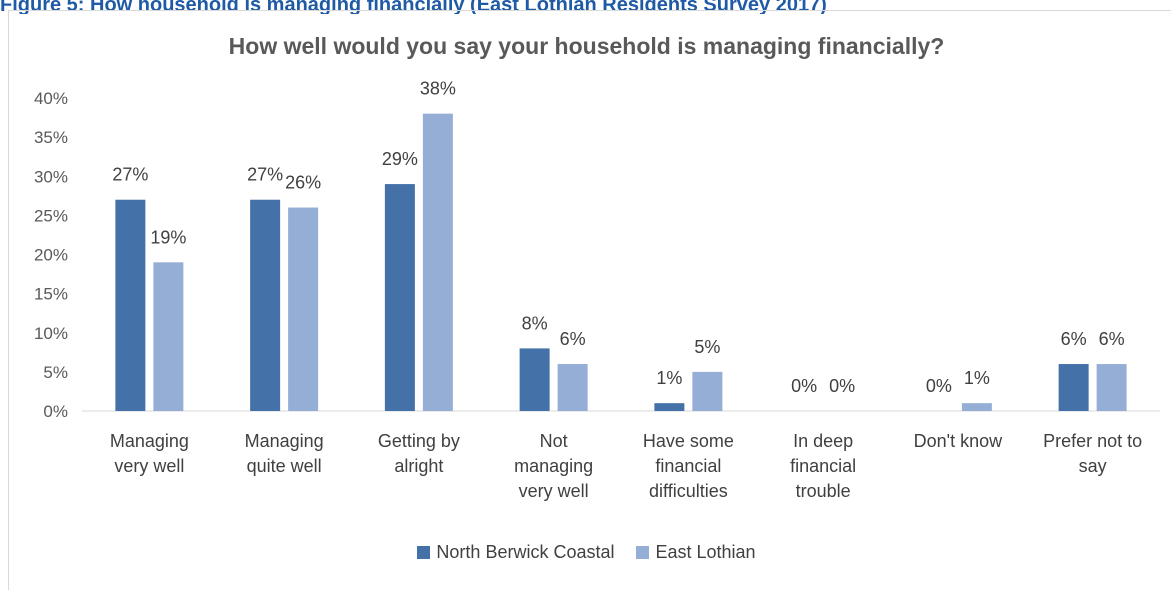 This screenshot has height=590, width=1173. Describe the element at coordinates (958, 441) in the screenshot. I see `x-tick-label: Don't know` at that location.